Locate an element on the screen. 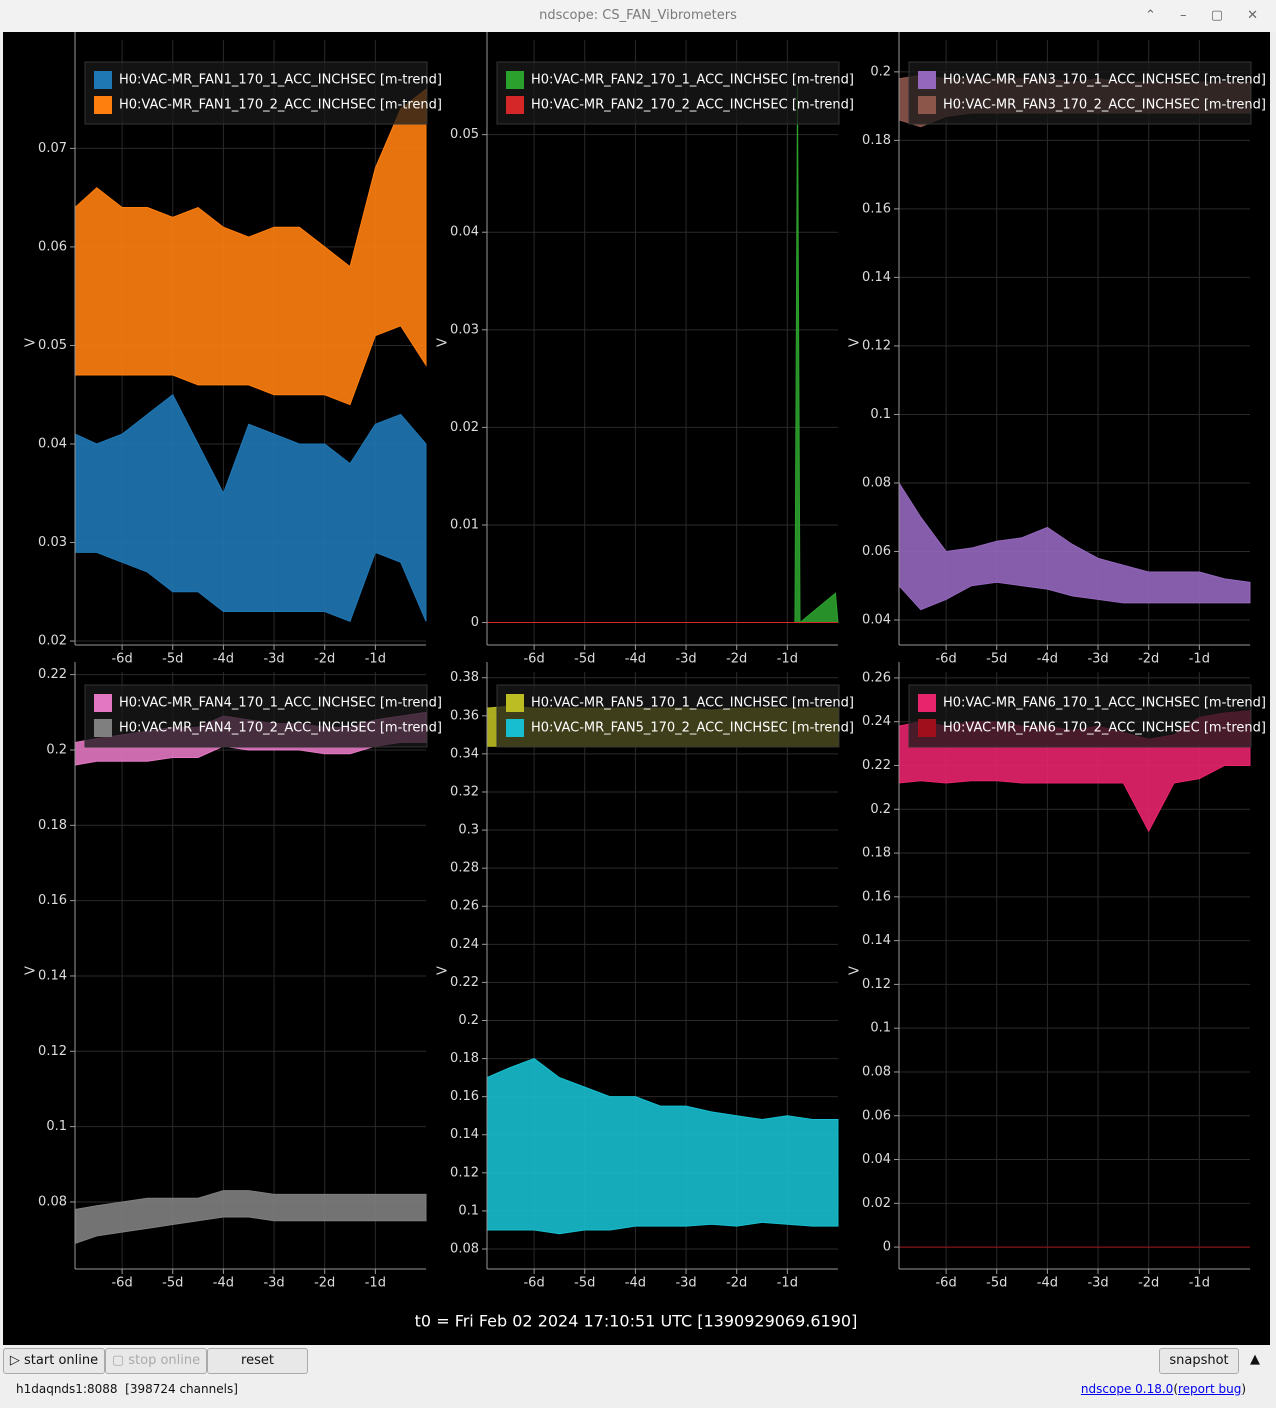 This screenshot has height=1408, width=1276. y-tick-label: 0.14 is located at coordinates (876, 277).